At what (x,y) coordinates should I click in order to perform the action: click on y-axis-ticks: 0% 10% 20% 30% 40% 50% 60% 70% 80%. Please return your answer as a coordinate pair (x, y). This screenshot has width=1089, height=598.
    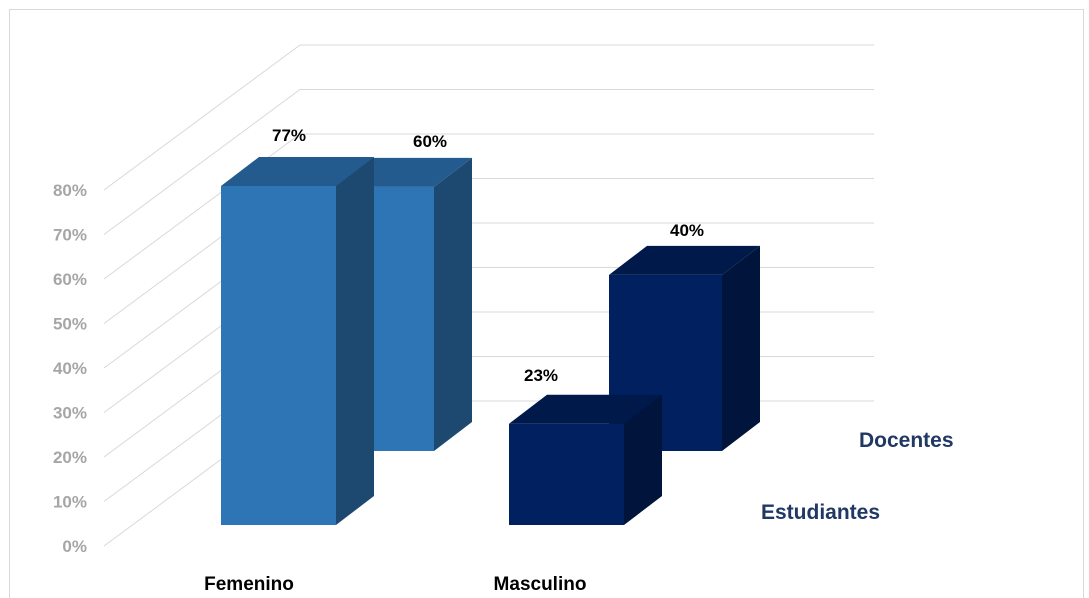
    Looking at the image, I should click on (70, 368).